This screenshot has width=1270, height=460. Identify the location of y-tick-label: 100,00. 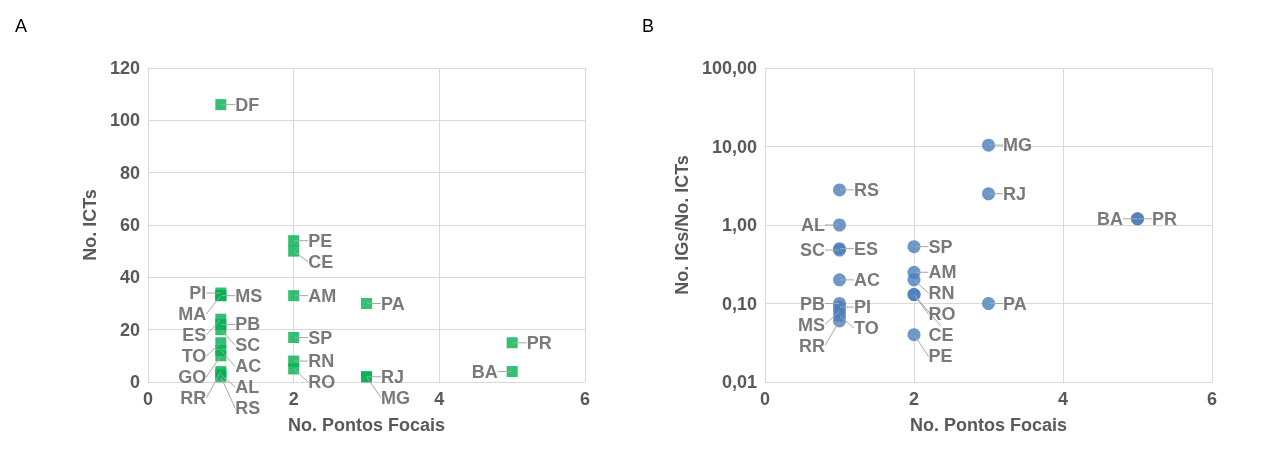
(729, 68).